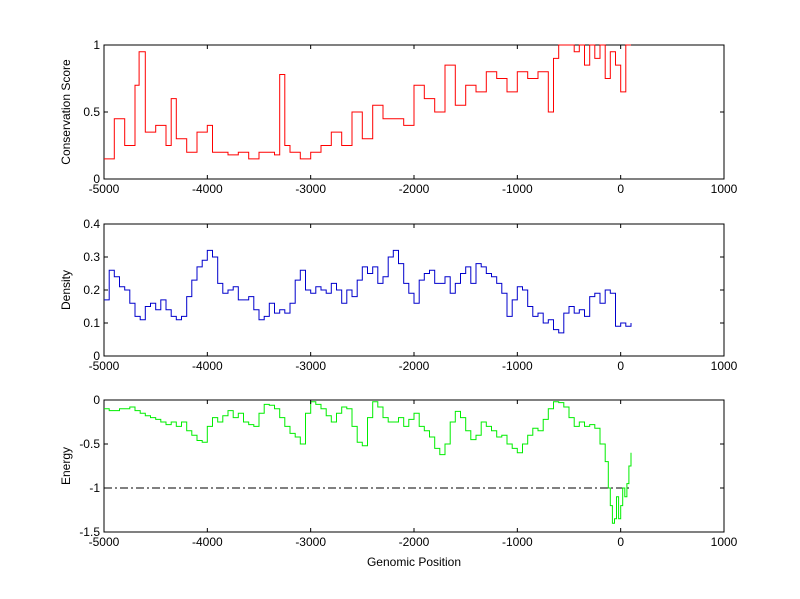  I want to click on y-tick-label: 0.3, so click(91, 257).